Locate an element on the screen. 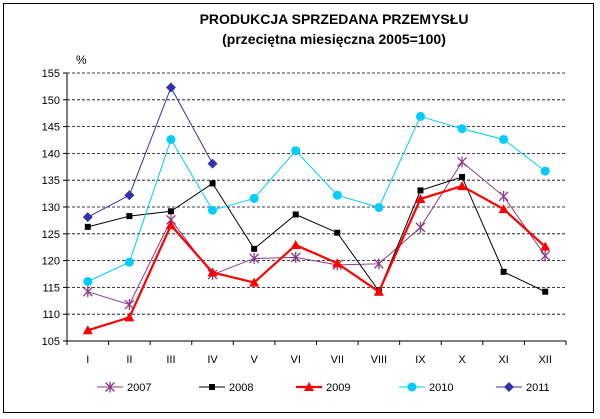  x-tick-label: VI is located at coordinates (296, 360).